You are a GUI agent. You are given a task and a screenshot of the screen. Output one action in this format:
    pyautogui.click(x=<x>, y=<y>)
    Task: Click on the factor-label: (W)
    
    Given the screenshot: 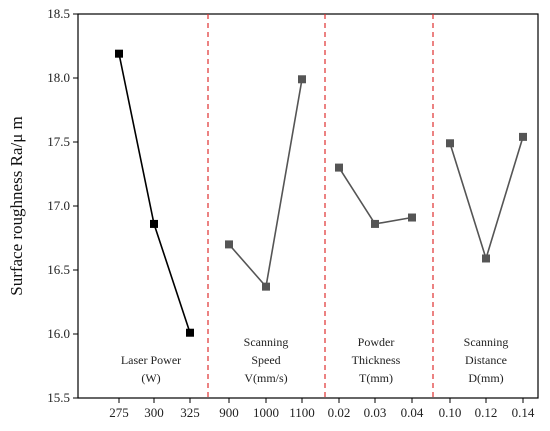 What is the action you would take?
    pyautogui.click(x=150, y=378)
    